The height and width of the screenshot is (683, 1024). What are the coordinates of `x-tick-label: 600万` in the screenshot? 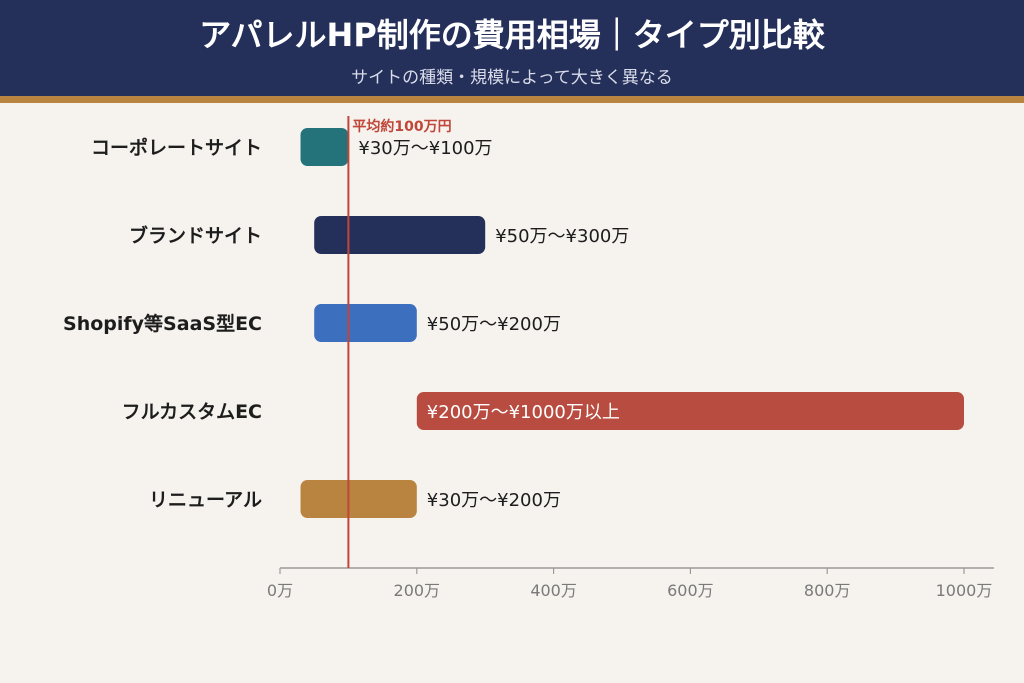 It's located at (690, 590).